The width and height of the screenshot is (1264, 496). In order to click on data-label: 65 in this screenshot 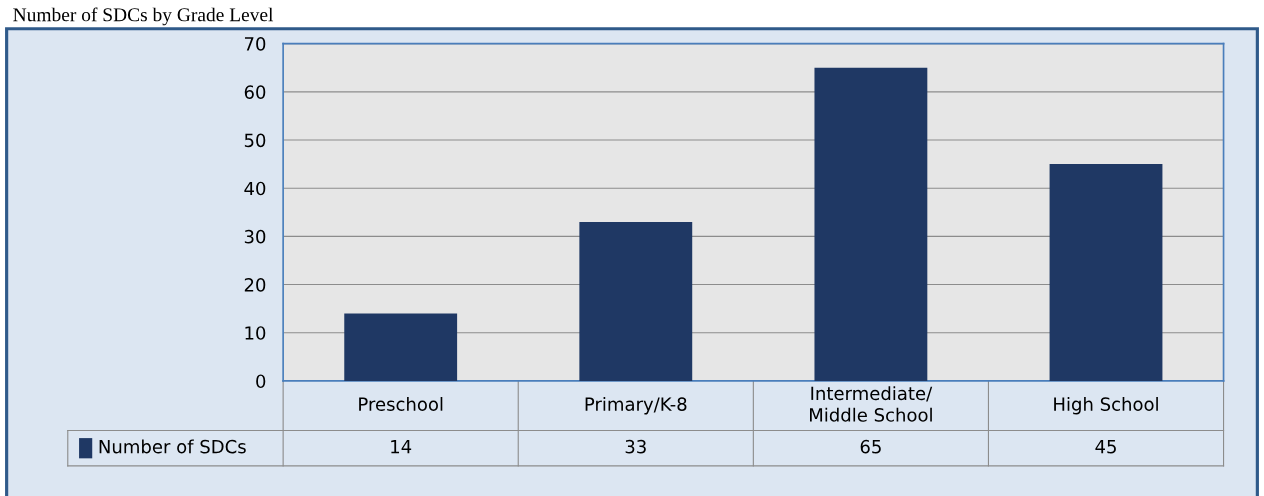, I will do `click(870, 446)`.